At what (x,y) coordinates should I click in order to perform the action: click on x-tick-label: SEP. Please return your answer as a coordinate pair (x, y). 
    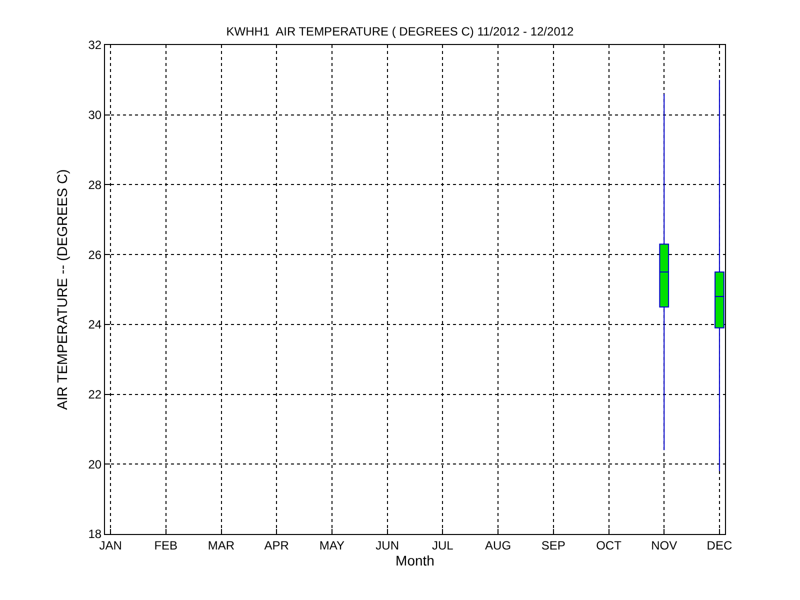
    Looking at the image, I should click on (553, 545).